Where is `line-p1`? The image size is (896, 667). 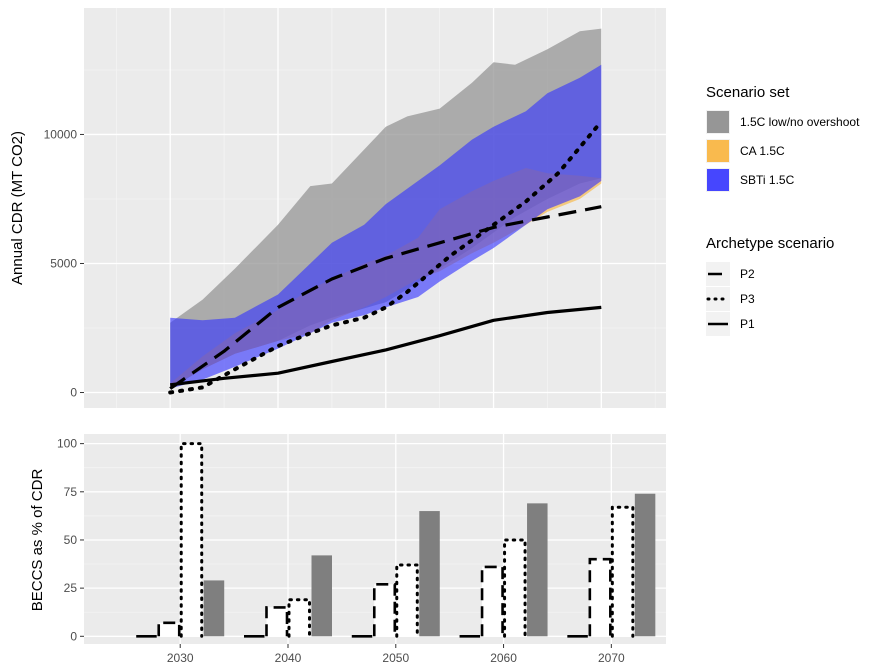
line-p1 is located at coordinates (386, 346).